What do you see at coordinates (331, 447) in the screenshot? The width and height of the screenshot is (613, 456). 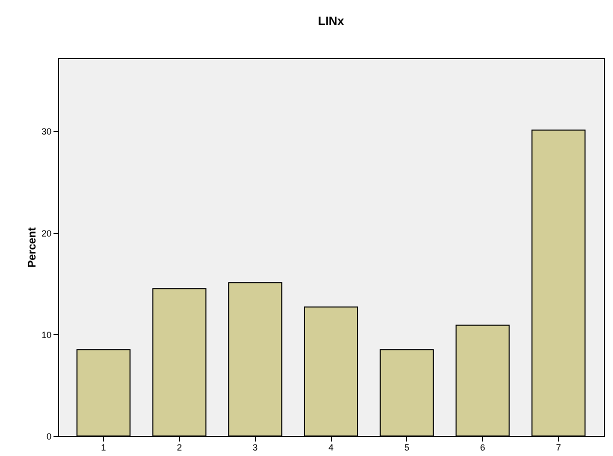 I see `x-tick-label: 4` at bounding box center [331, 447].